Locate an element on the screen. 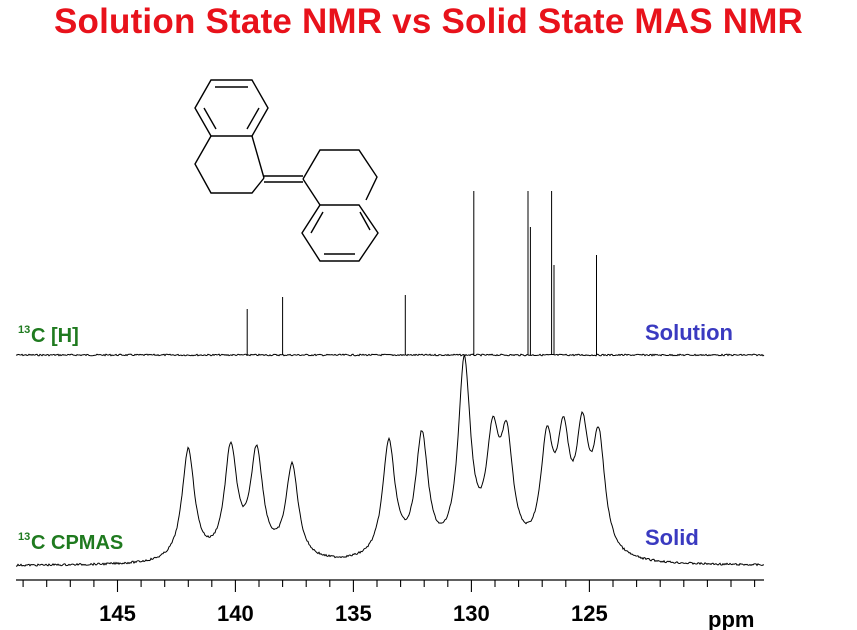 The width and height of the screenshot is (857, 630). solution-label: C [H] is located at coordinates (55, 336).